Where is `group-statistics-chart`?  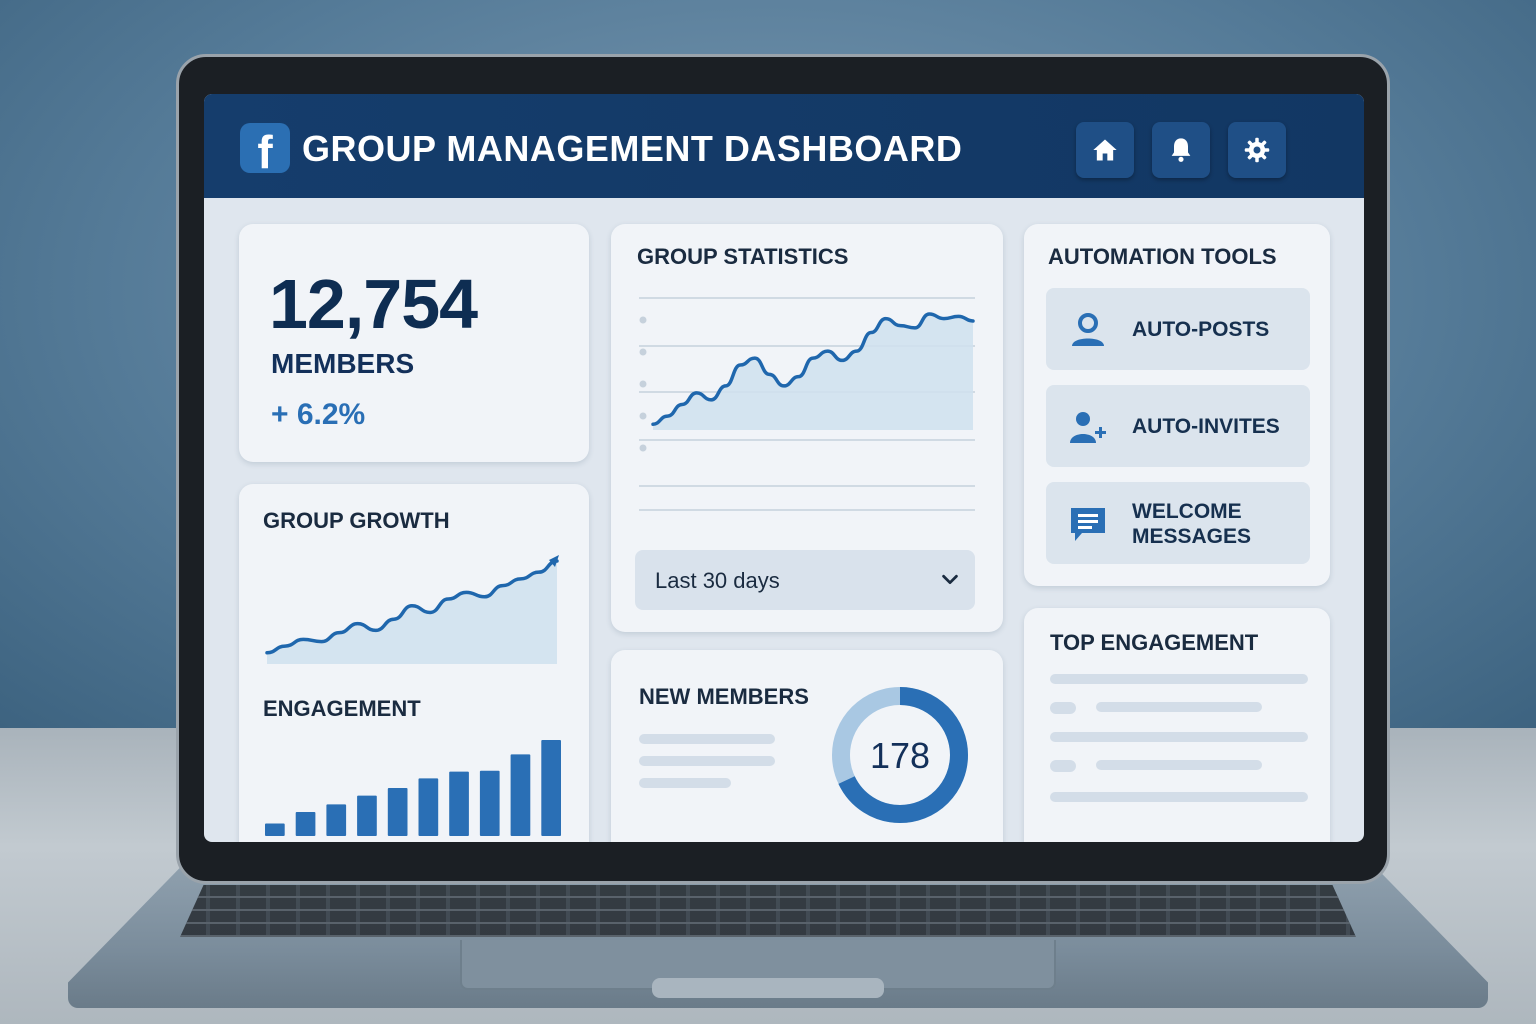 group-statistics-chart is located at coordinates (807, 404).